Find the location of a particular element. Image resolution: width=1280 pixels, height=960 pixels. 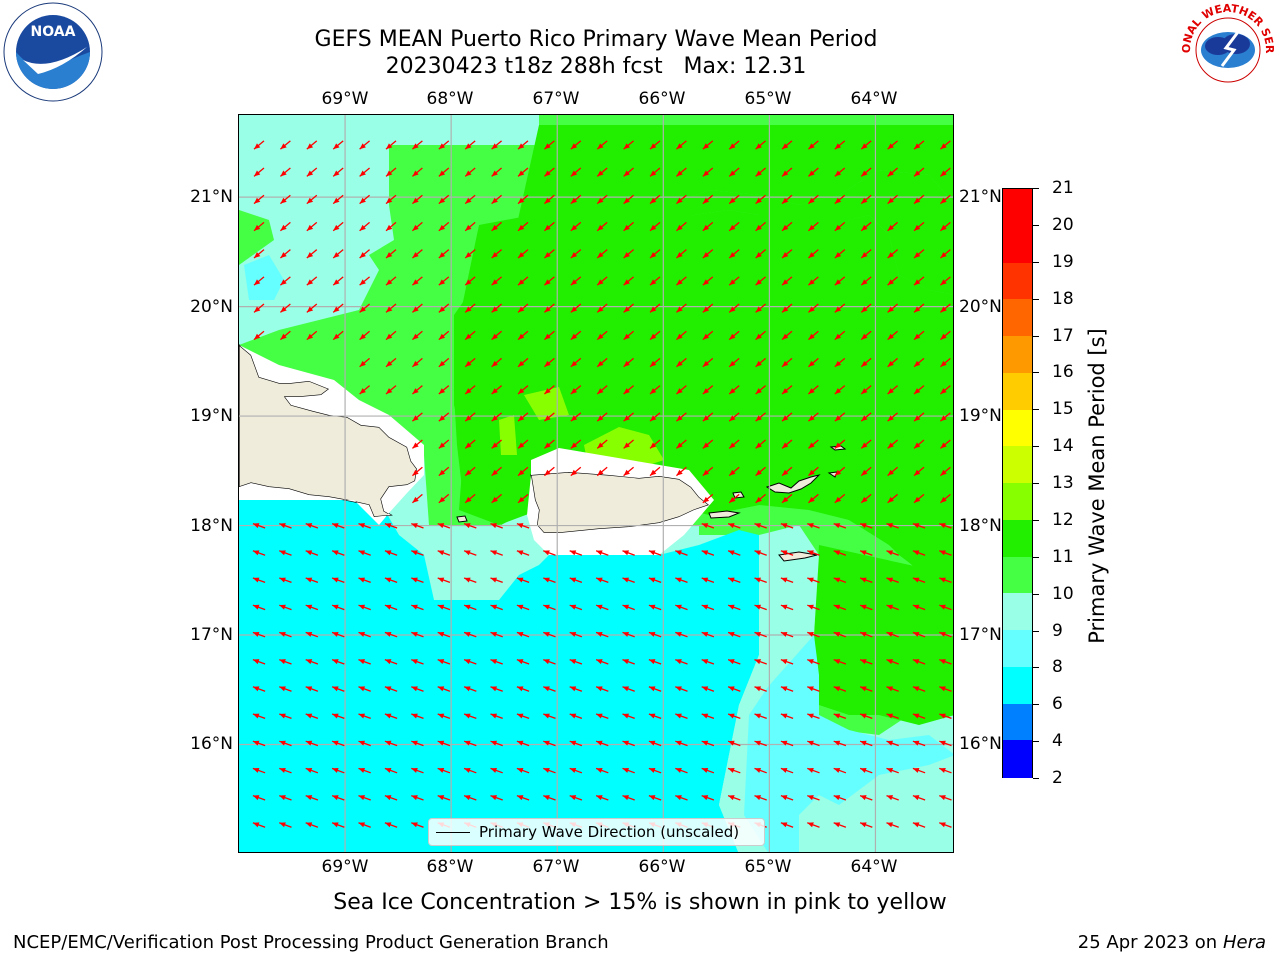

lat-label-right: 21°N is located at coordinates (980, 197).